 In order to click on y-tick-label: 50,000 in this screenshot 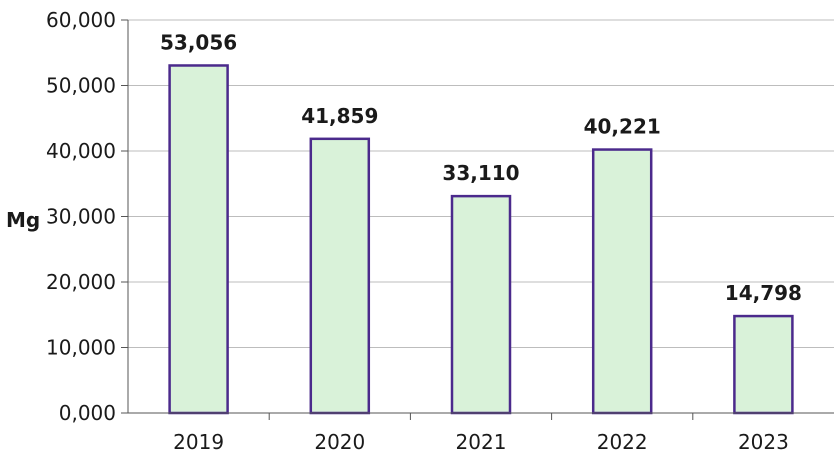, I will do `click(81, 86)`.